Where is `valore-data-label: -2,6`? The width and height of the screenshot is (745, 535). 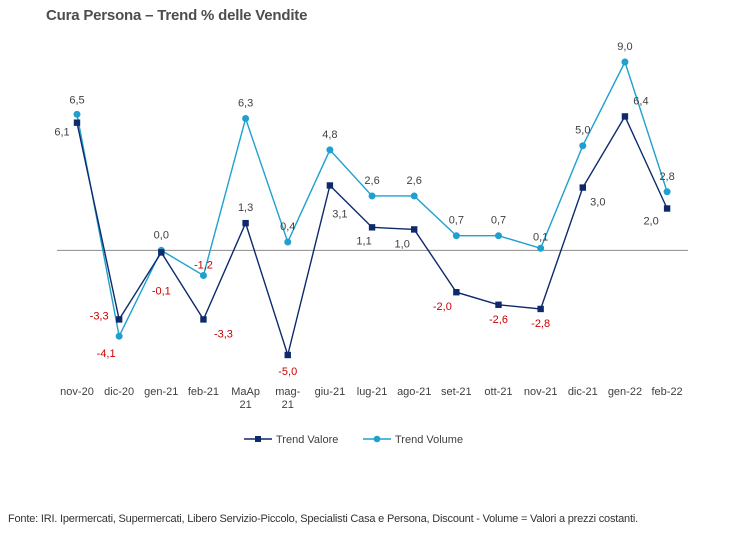 valore-data-label: -2,6 is located at coordinates (498, 320).